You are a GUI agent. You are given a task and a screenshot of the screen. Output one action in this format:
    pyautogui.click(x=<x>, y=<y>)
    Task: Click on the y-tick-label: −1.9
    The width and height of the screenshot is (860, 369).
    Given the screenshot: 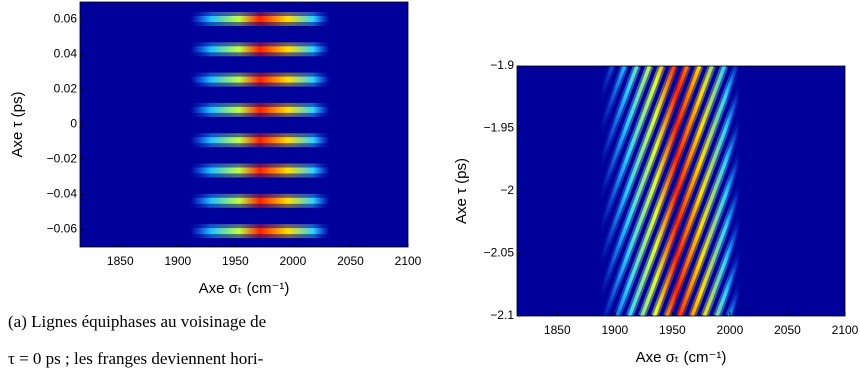 What is the action you would take?
    pyautogui.click(x=502, y=65)
    